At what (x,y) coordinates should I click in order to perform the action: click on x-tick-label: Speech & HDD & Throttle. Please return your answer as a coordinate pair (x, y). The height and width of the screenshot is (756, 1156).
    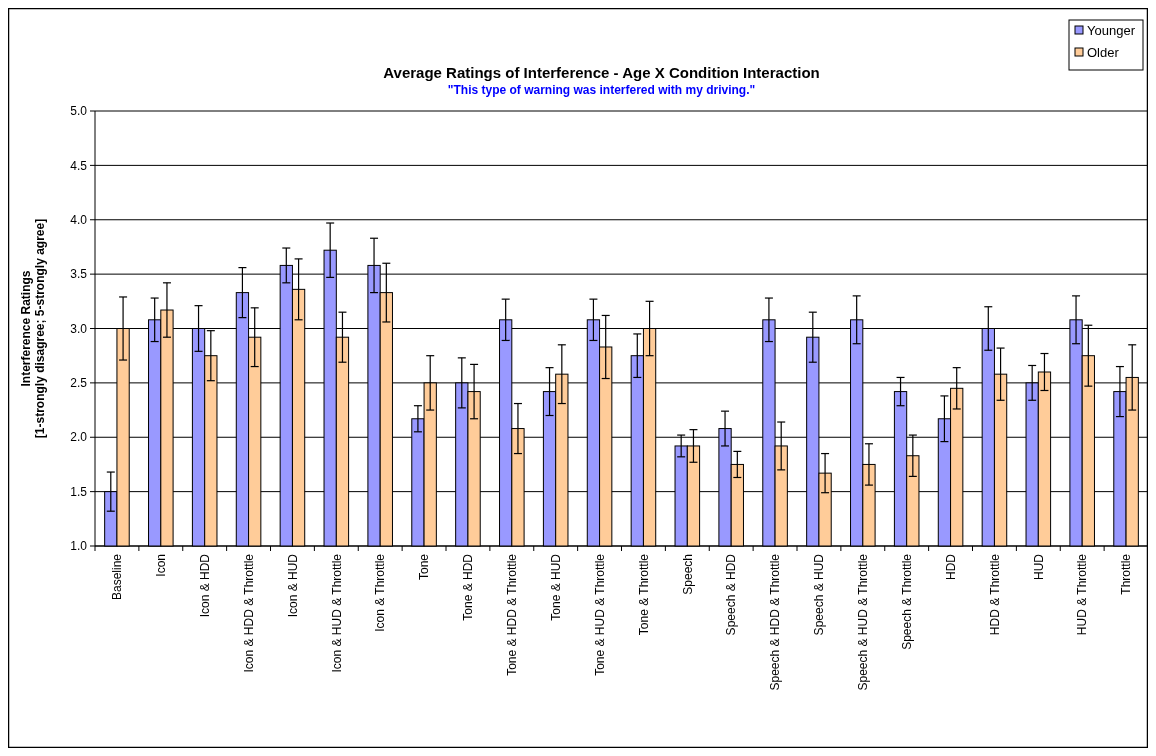
    Looking at the image, I should click on (775, 622).